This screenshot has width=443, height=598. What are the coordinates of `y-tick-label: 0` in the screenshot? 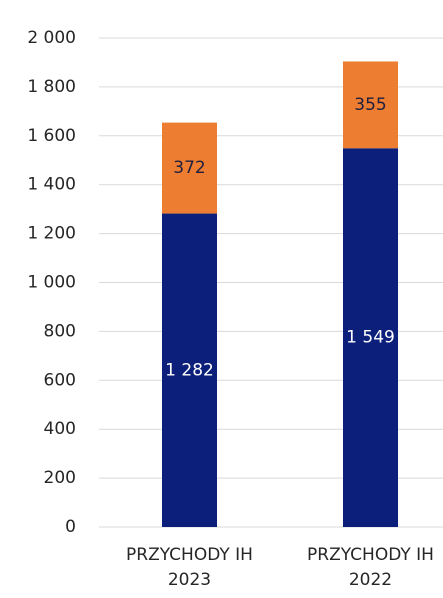 It's located at (70, 527).